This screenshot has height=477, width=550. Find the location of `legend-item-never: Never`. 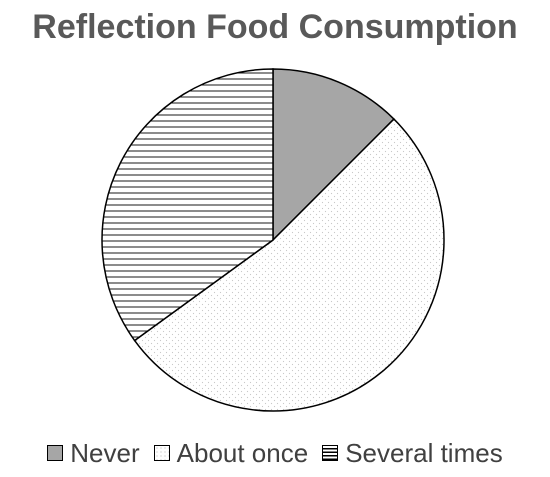

legend-item-never: Never is located at coordinates (93, 453).